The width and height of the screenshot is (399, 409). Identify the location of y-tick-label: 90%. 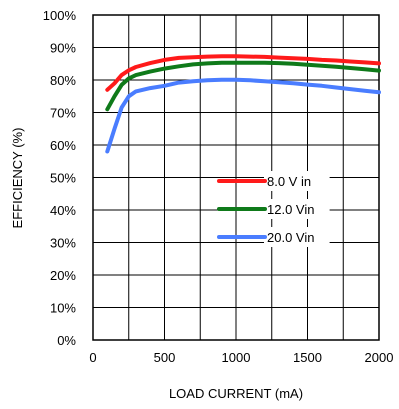
(63, 48).